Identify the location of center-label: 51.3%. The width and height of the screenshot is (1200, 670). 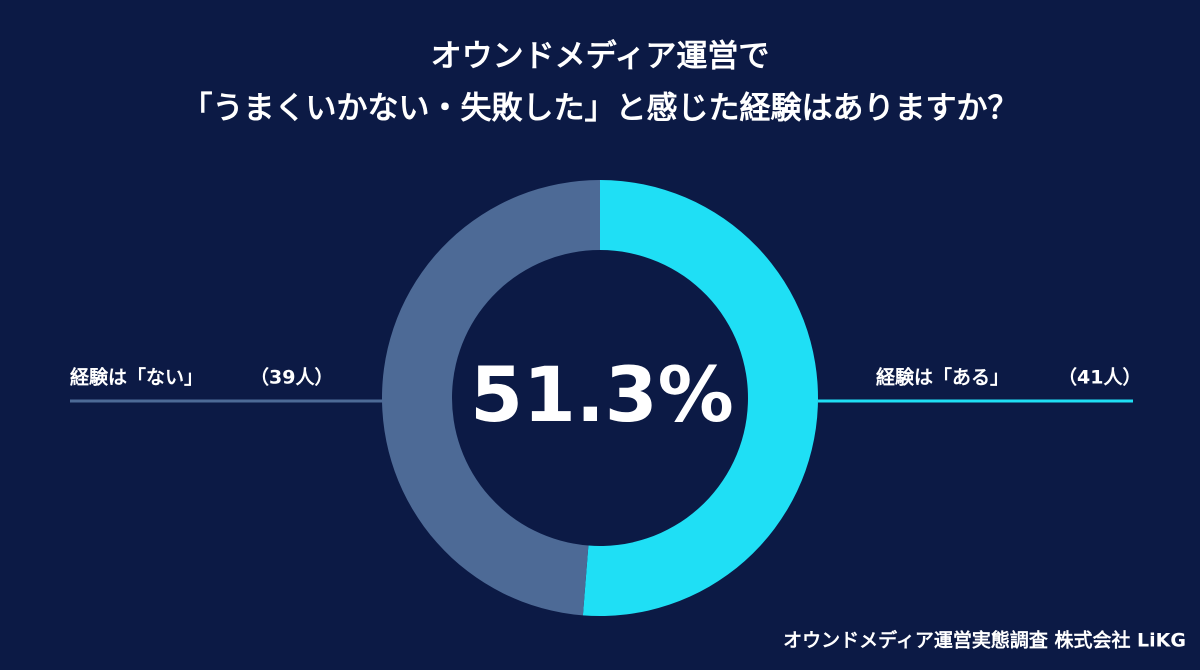
(602, 394).